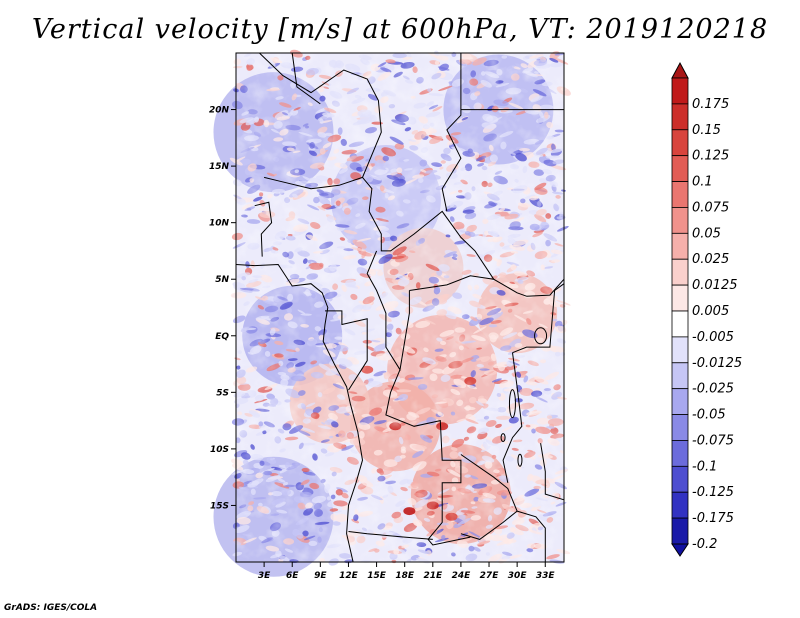  I want to click on x-tick-label: 6E, so click(292, 576).